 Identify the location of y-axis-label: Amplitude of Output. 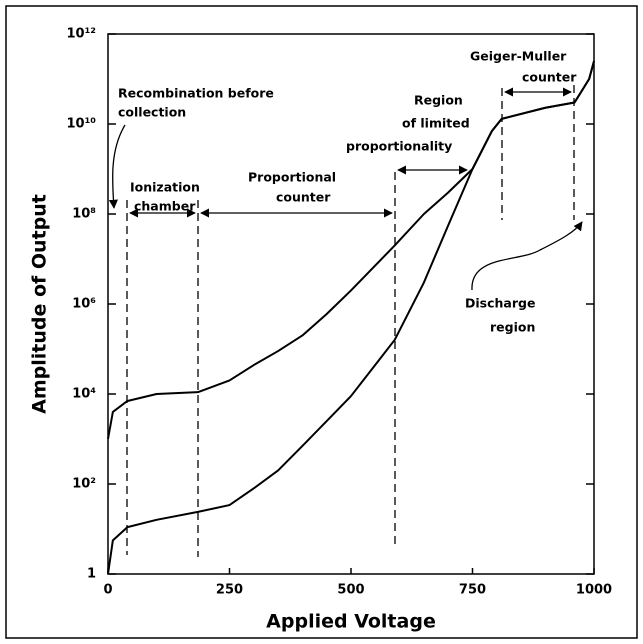
(40, 304).